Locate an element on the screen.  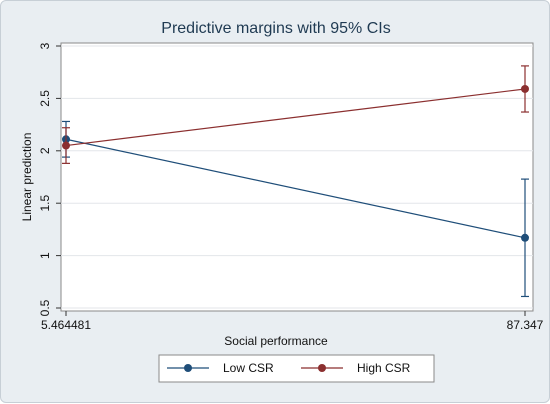
series-line is located at coordinates (295, 117).